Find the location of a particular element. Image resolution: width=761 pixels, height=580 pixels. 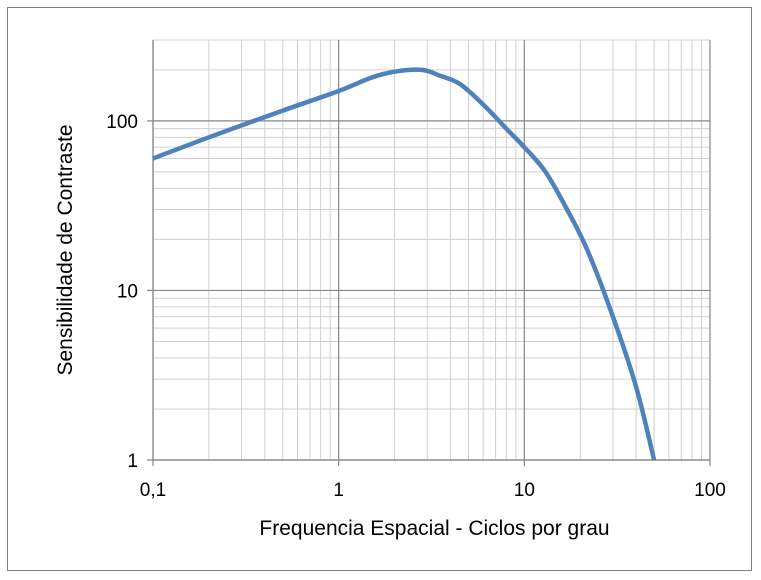

x-tick-label: 0,1 is located at coordinates (153, 490).